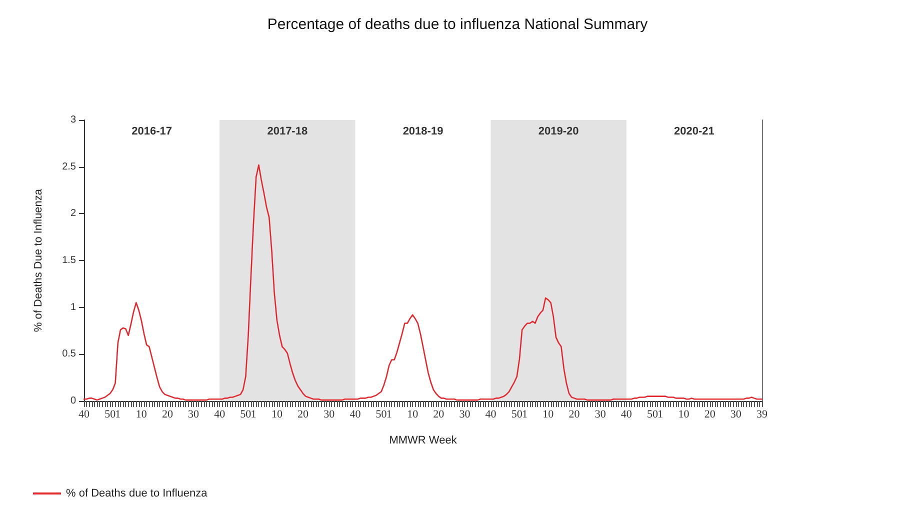  Describe the element at coordinates (287, 132) in the screenshot. I see `annotation: 2017-18` at that location.